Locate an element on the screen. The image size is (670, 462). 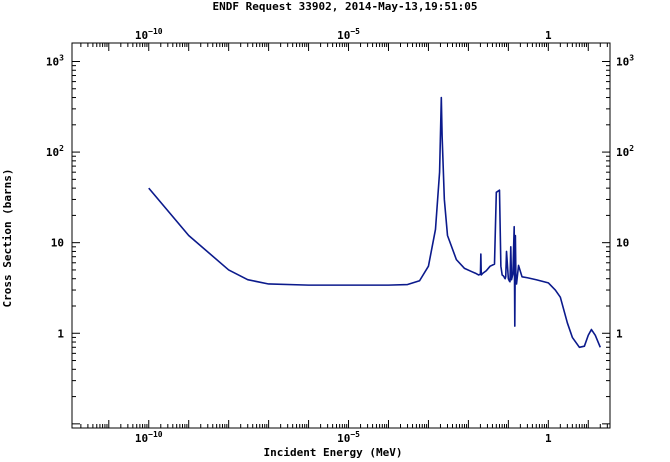
y-tick-label-left: 1 is located at coordinates (60, 333).